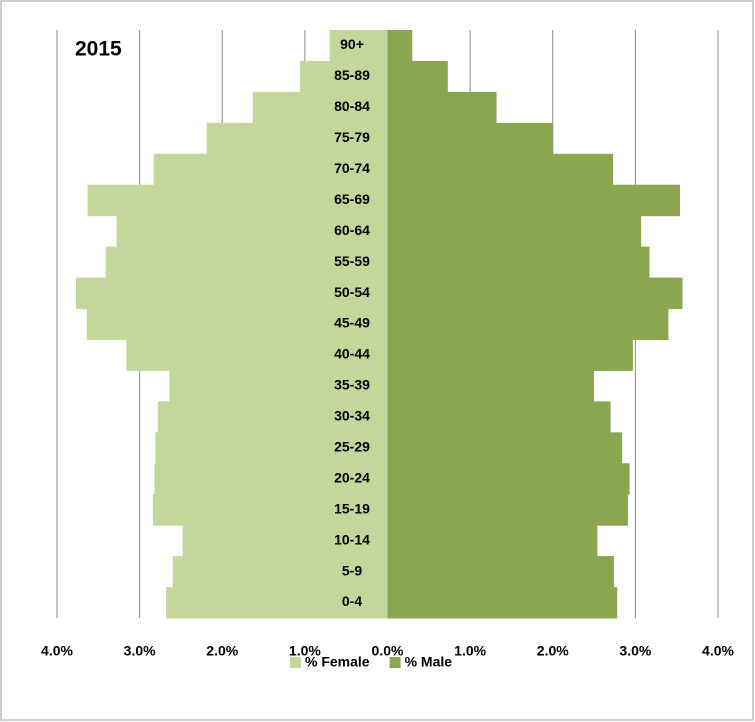 The height and width of the screenshot is (722, 755). I want to click on legend-label: % Female, so click(337, 662).